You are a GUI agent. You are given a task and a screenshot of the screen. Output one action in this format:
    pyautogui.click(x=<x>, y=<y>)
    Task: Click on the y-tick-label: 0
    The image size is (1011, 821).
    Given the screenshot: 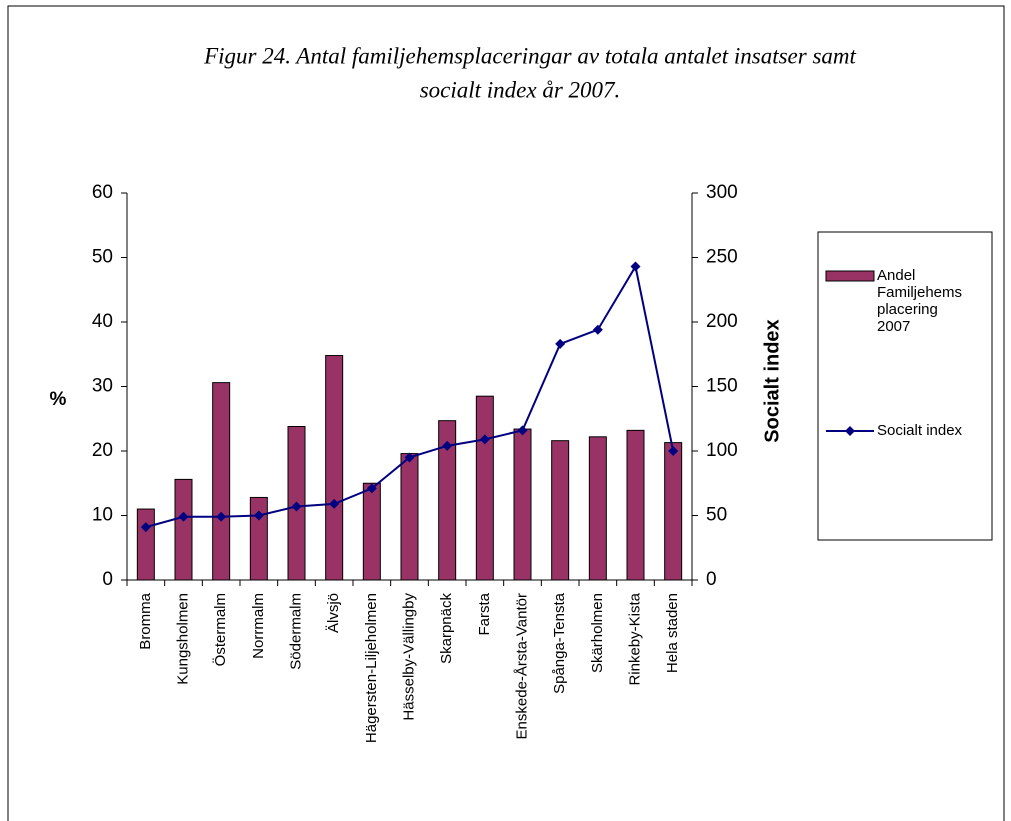 What is the action you would take?
    pyautogui.click(x=107, y=579)
    